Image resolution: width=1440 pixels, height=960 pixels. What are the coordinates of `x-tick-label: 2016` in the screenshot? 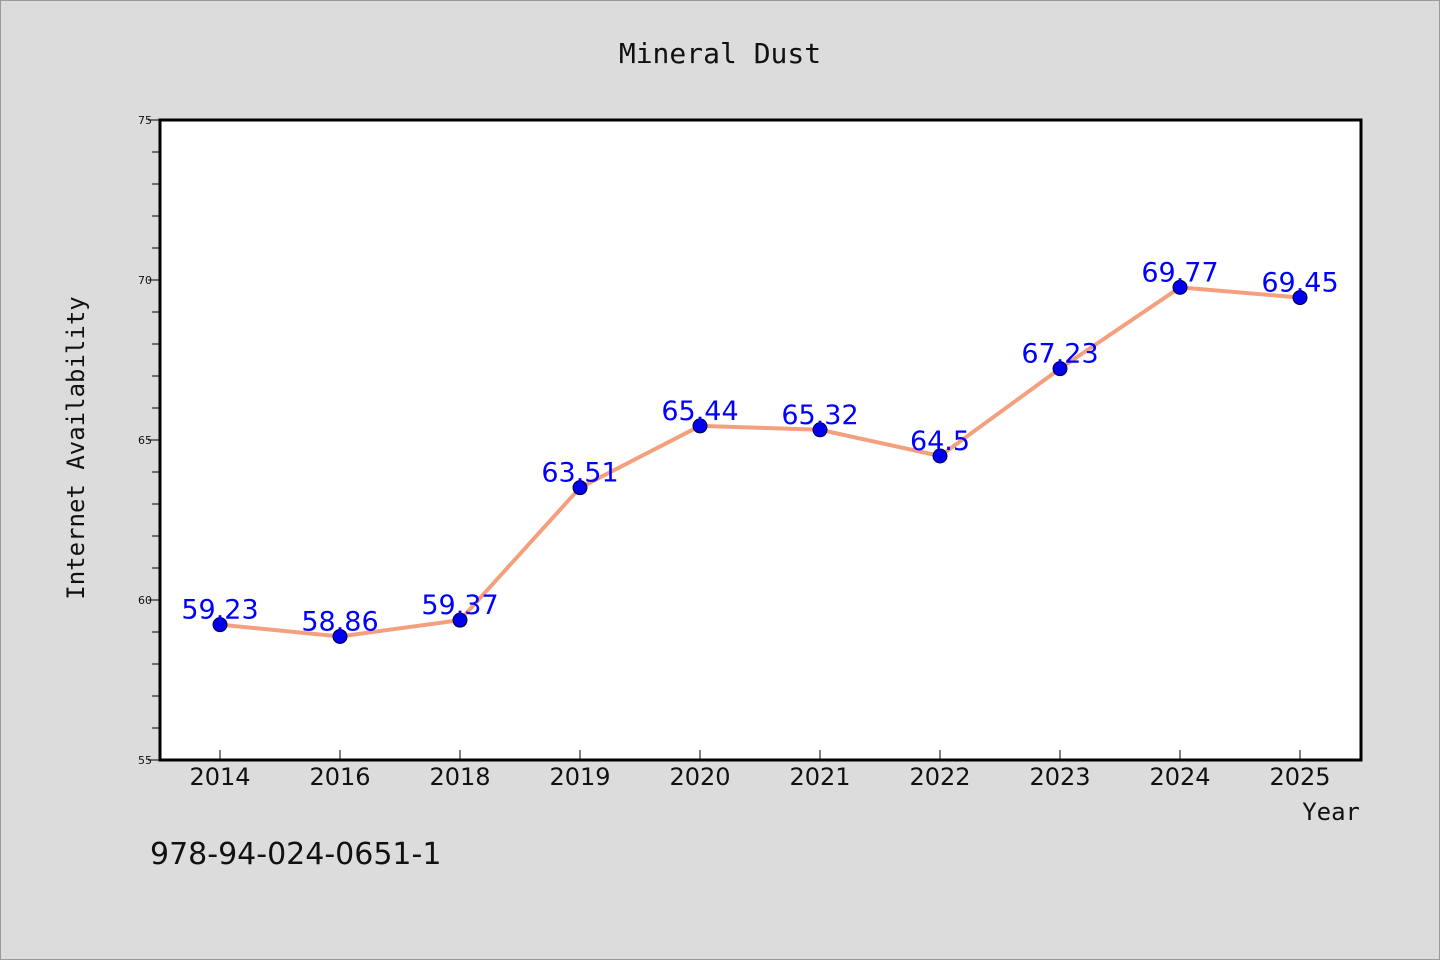 It's located at (339, 777).